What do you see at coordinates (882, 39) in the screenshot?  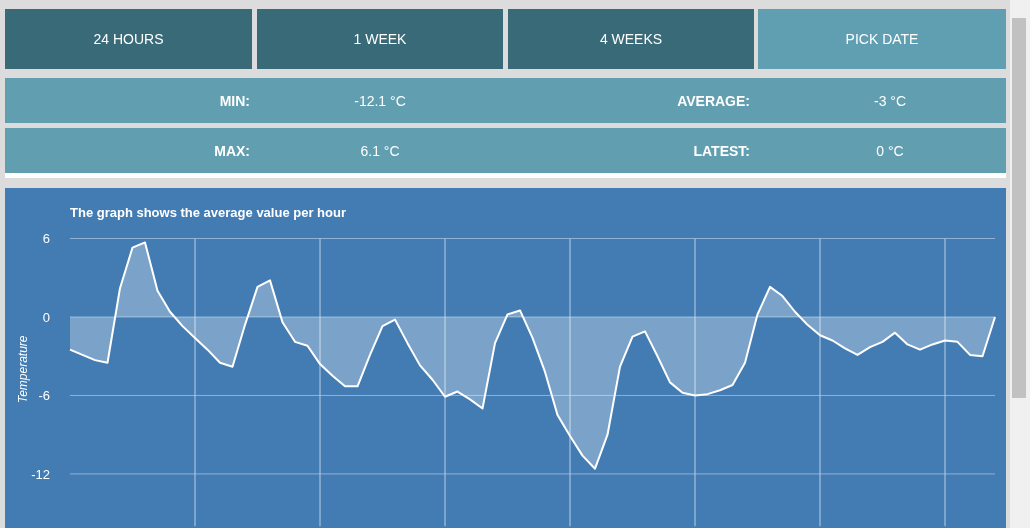 I see `text: PICK DATE` at bounding box center [882, 39].